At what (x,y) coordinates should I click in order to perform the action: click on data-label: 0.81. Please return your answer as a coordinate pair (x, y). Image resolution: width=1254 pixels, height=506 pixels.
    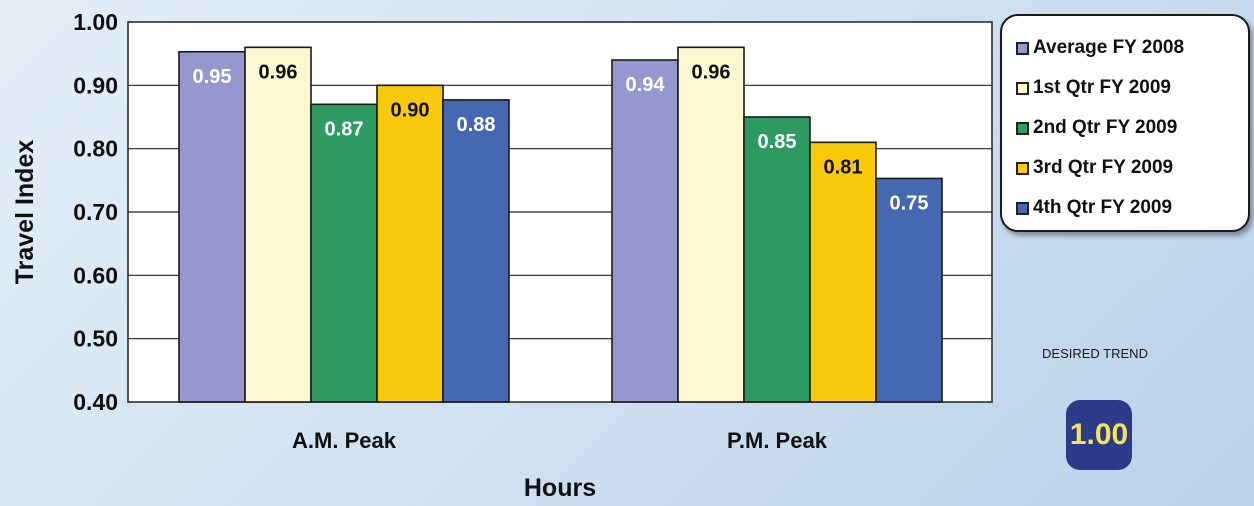
    Looking at the image, I should click on (843, 167).